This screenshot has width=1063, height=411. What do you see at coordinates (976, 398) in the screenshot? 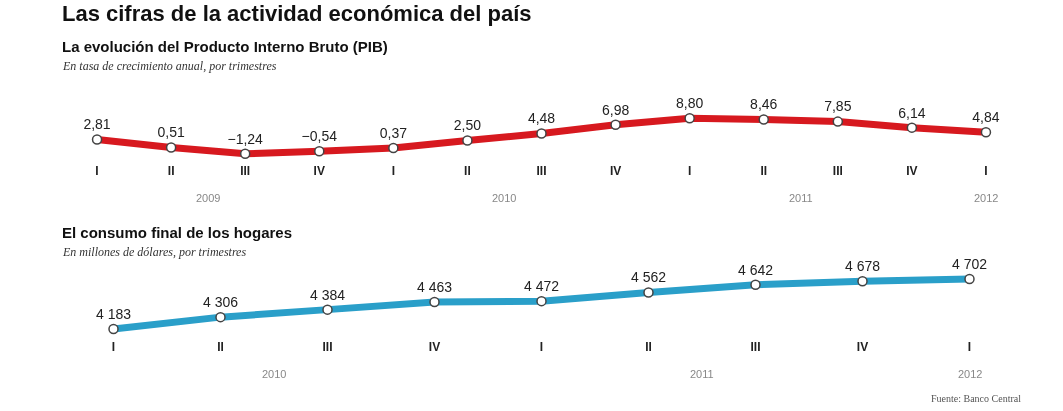
I see `source-note: Fuente: Banco Central` at bounding box center [976, 398].